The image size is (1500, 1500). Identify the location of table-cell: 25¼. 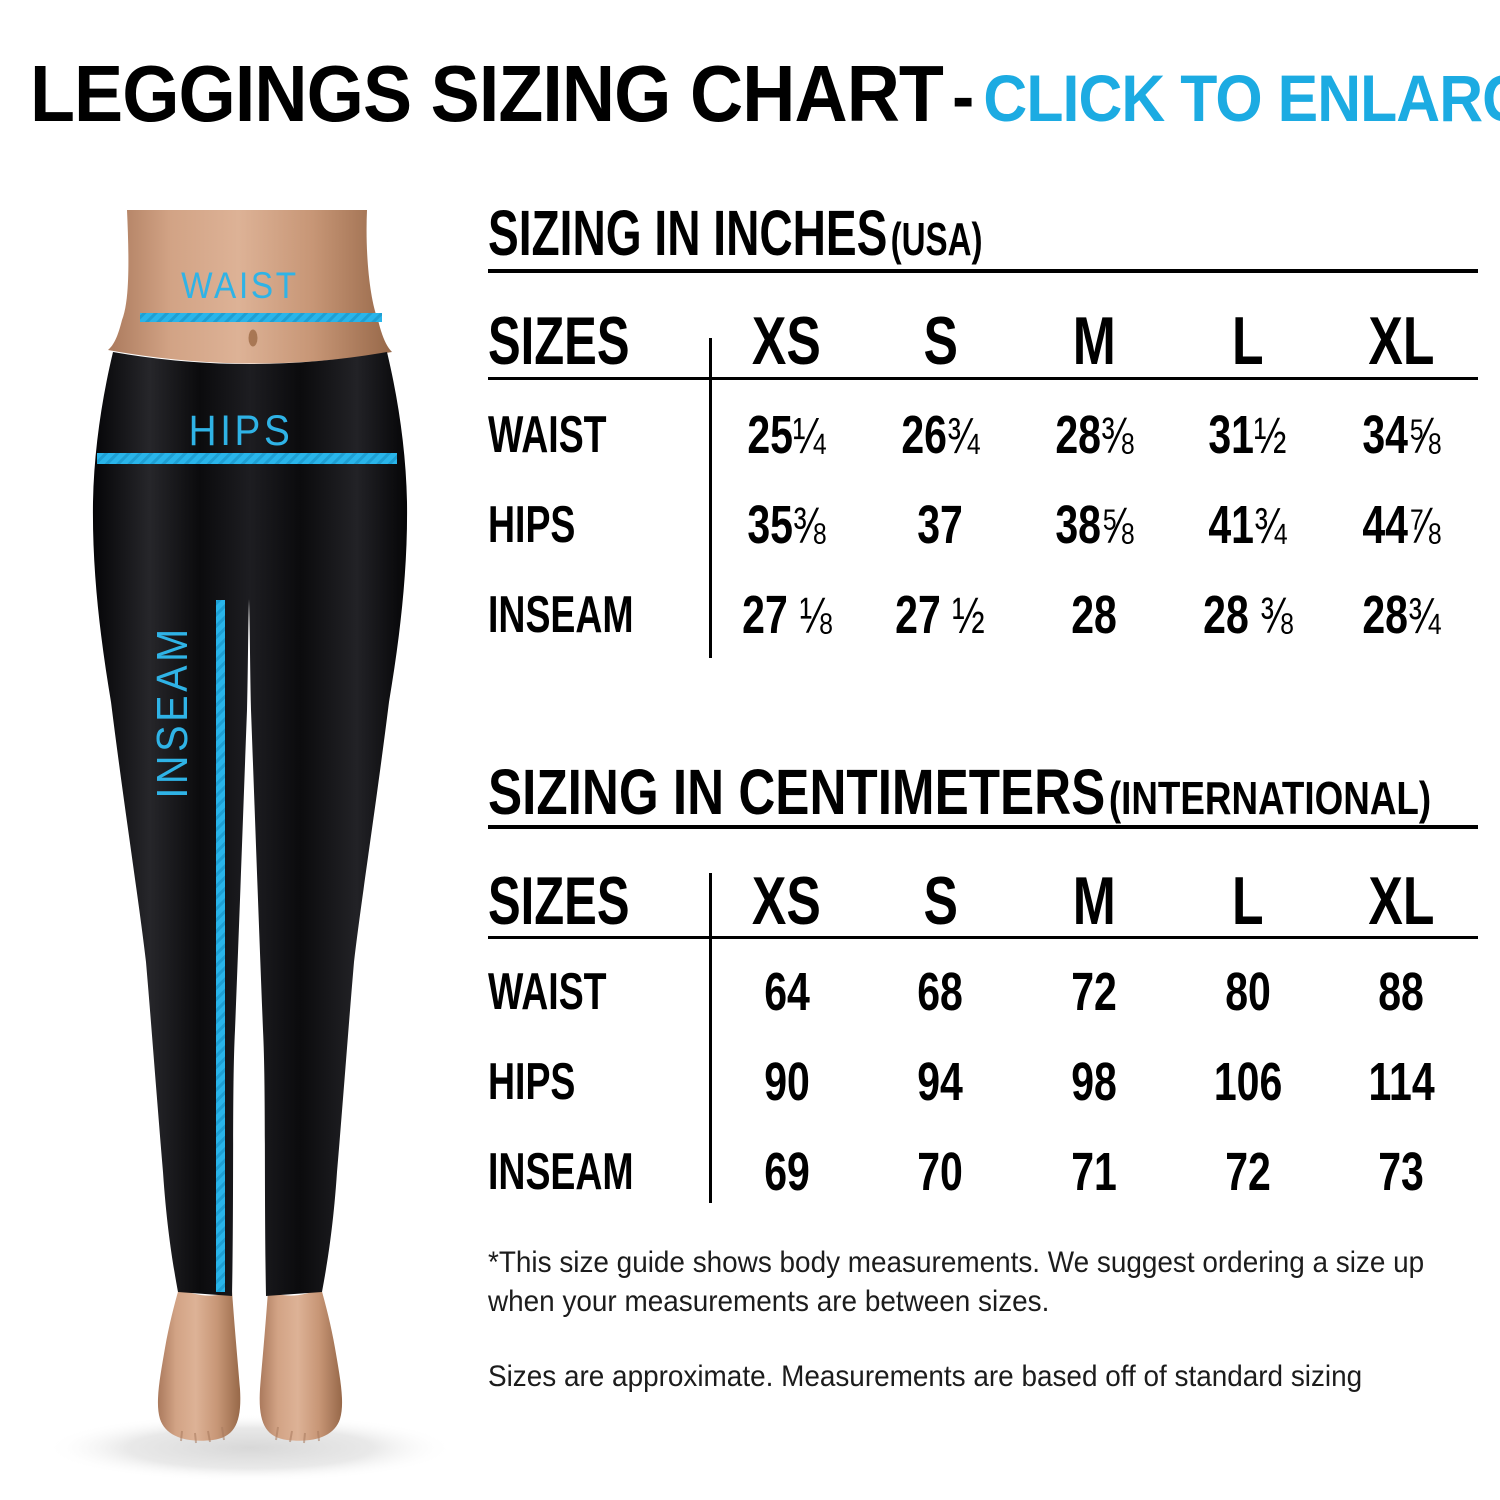
(786, 435).